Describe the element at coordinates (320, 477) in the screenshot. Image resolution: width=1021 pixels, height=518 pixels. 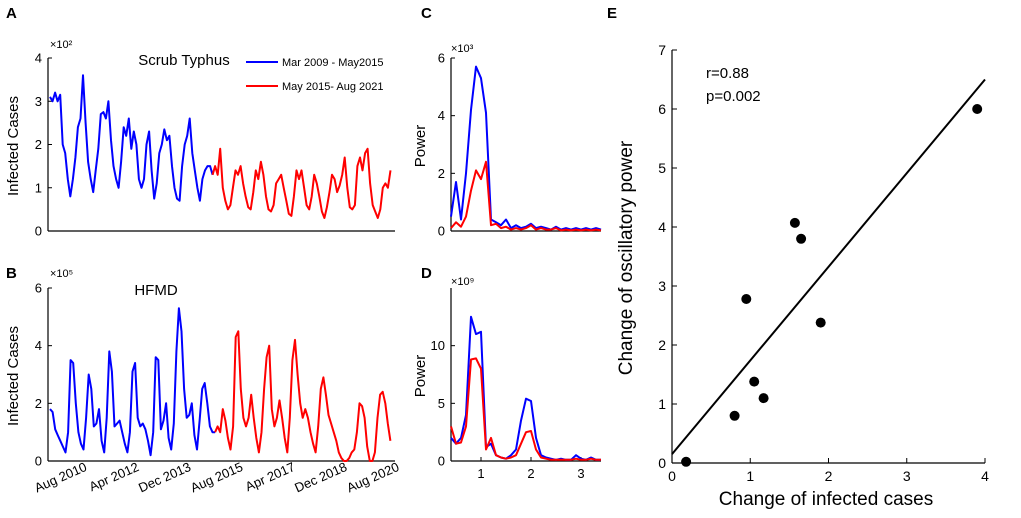
I see `panel-b-x-tick-label: Dec 2018` at that location.